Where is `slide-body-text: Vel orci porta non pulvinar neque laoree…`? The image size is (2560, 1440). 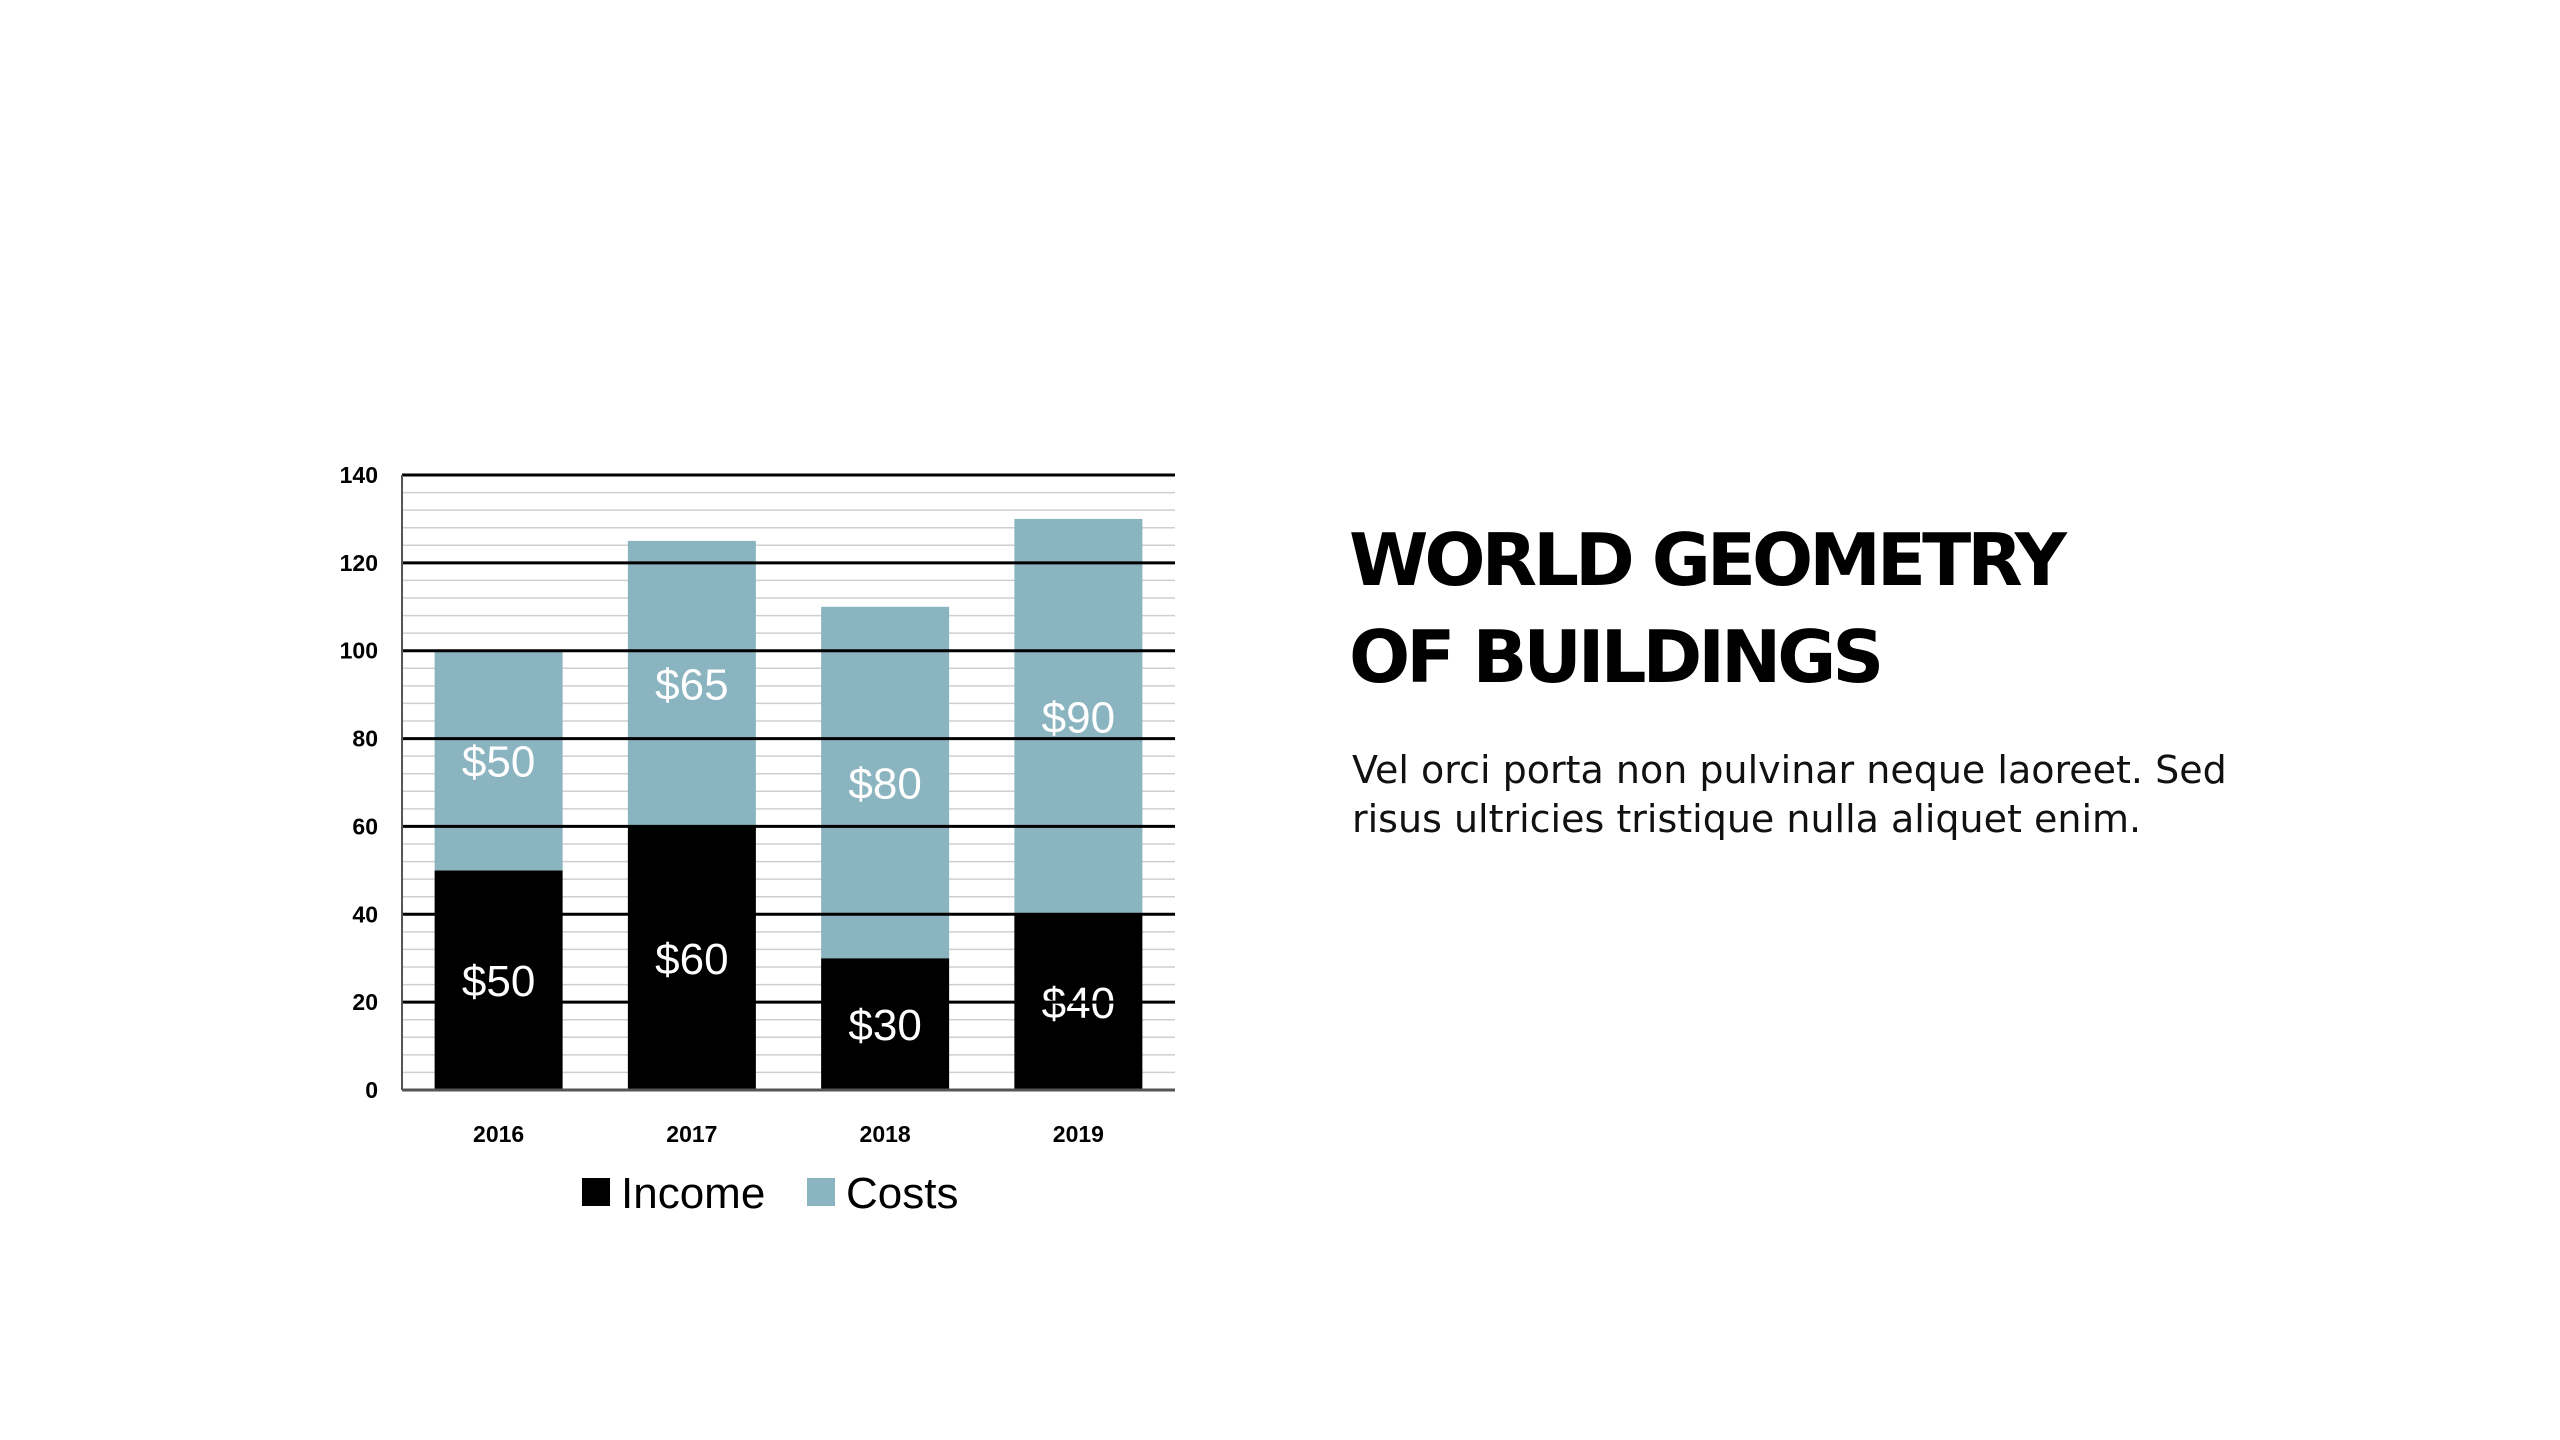 slide-body-text: Vel orci porta non pulvinar neque laoree… is located at coordinates (1802, 795).